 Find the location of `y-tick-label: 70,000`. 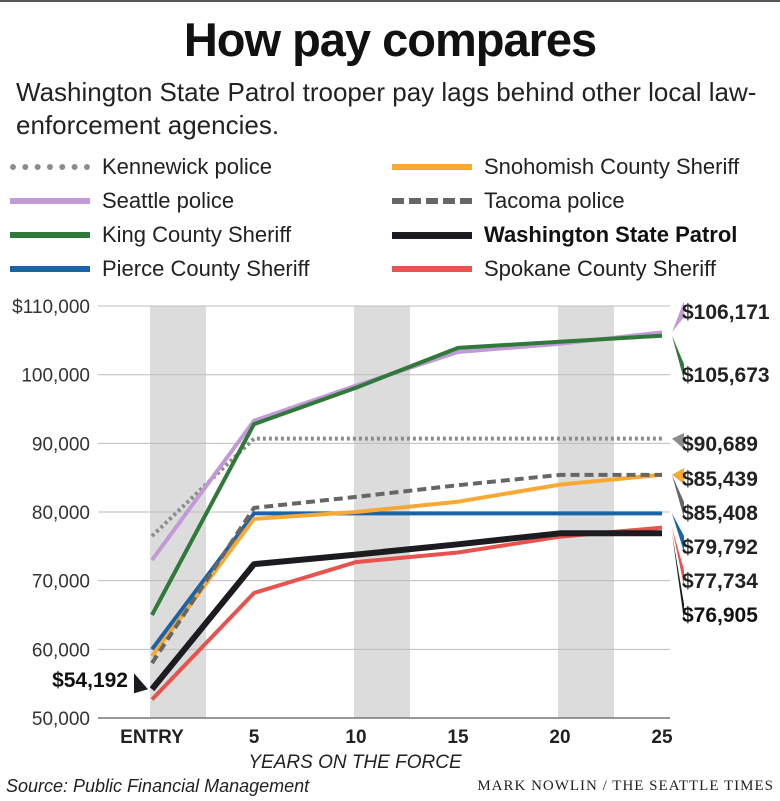

y-tick-label: 70,000 is located at coordinates (61, 582).